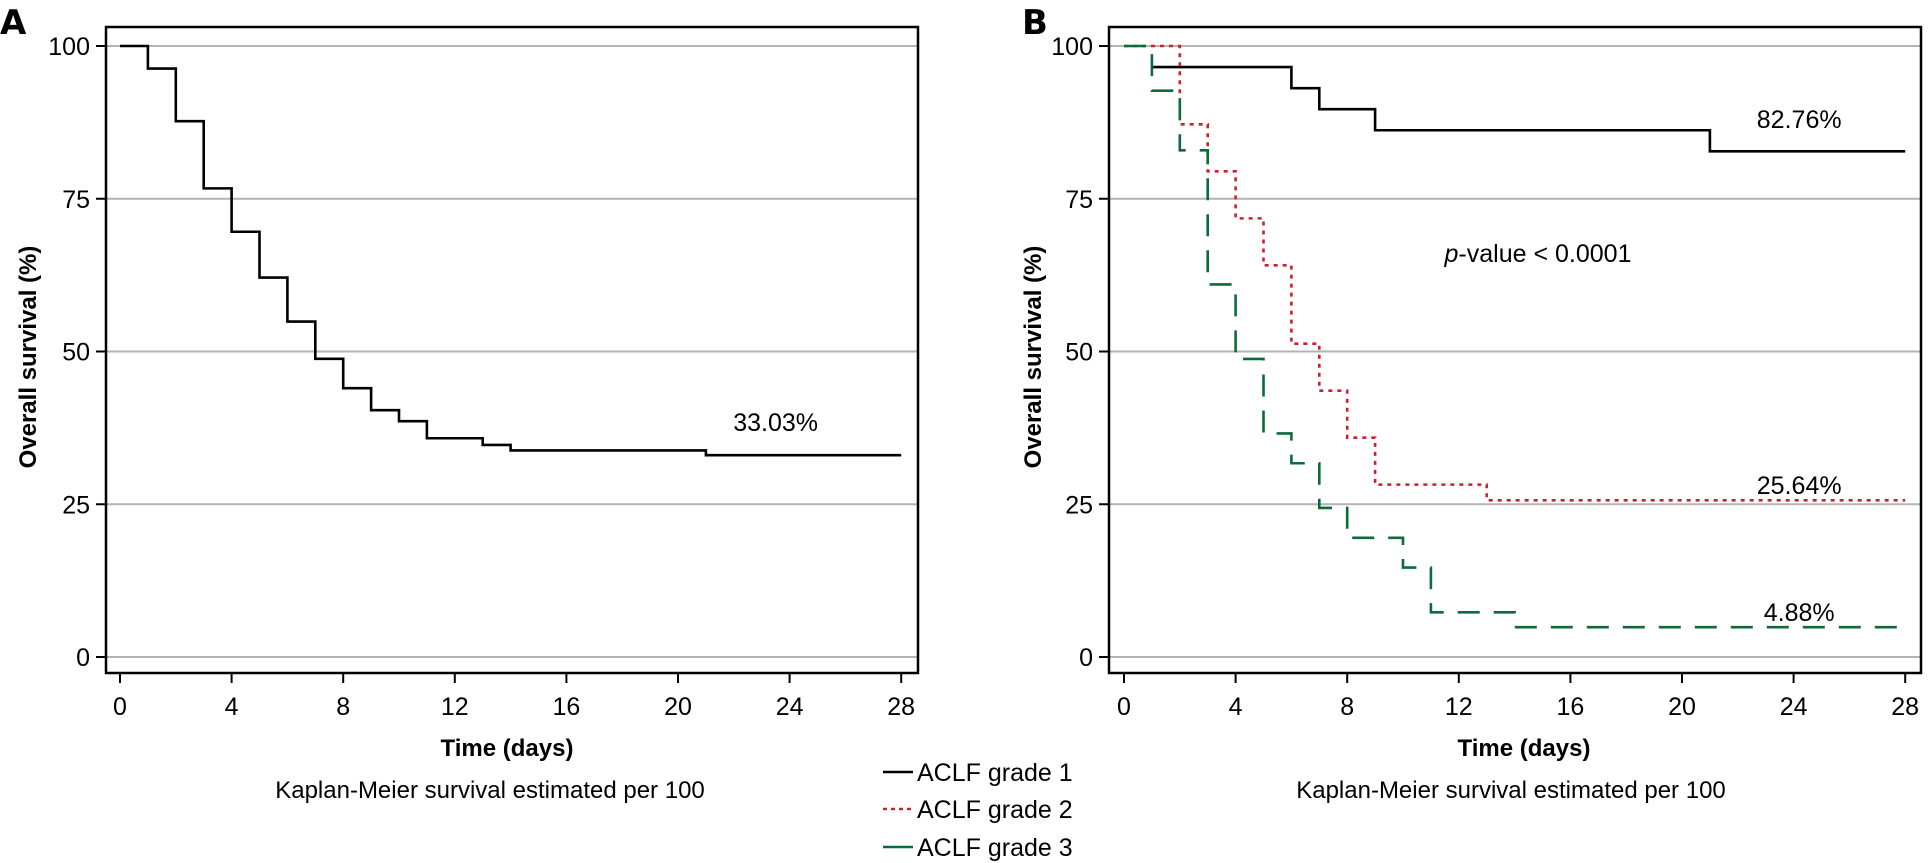 This screenshot has width=1932, height=863. I want to click on legend-item: ACLF grade 2, so click(978, 810).